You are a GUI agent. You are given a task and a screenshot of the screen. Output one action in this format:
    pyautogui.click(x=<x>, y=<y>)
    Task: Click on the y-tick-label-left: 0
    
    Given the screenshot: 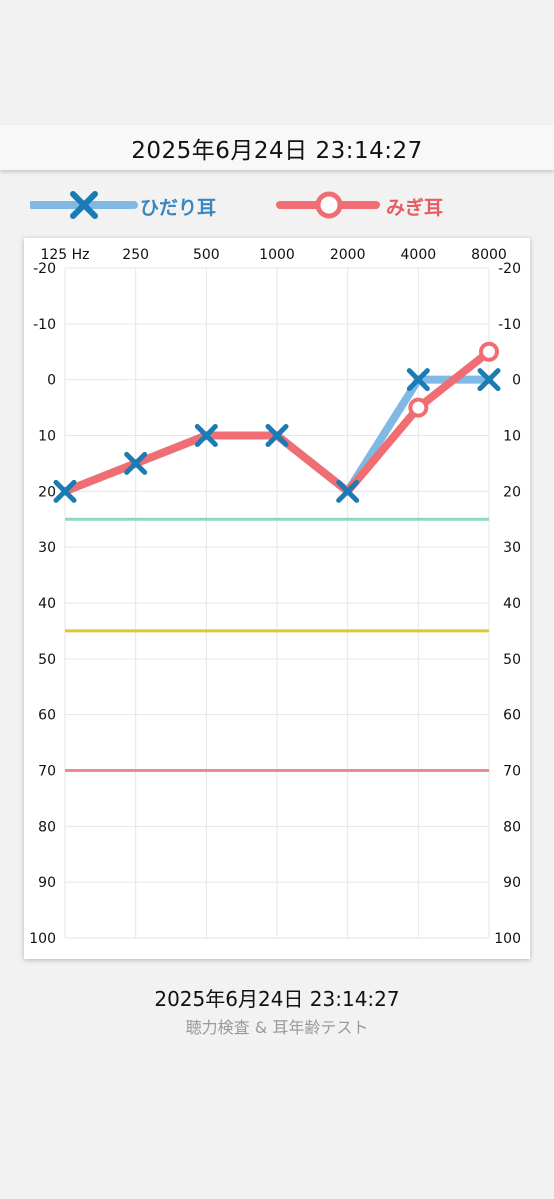 What is the action you would take?
    pyautogui.click(x=51, y=381)
    